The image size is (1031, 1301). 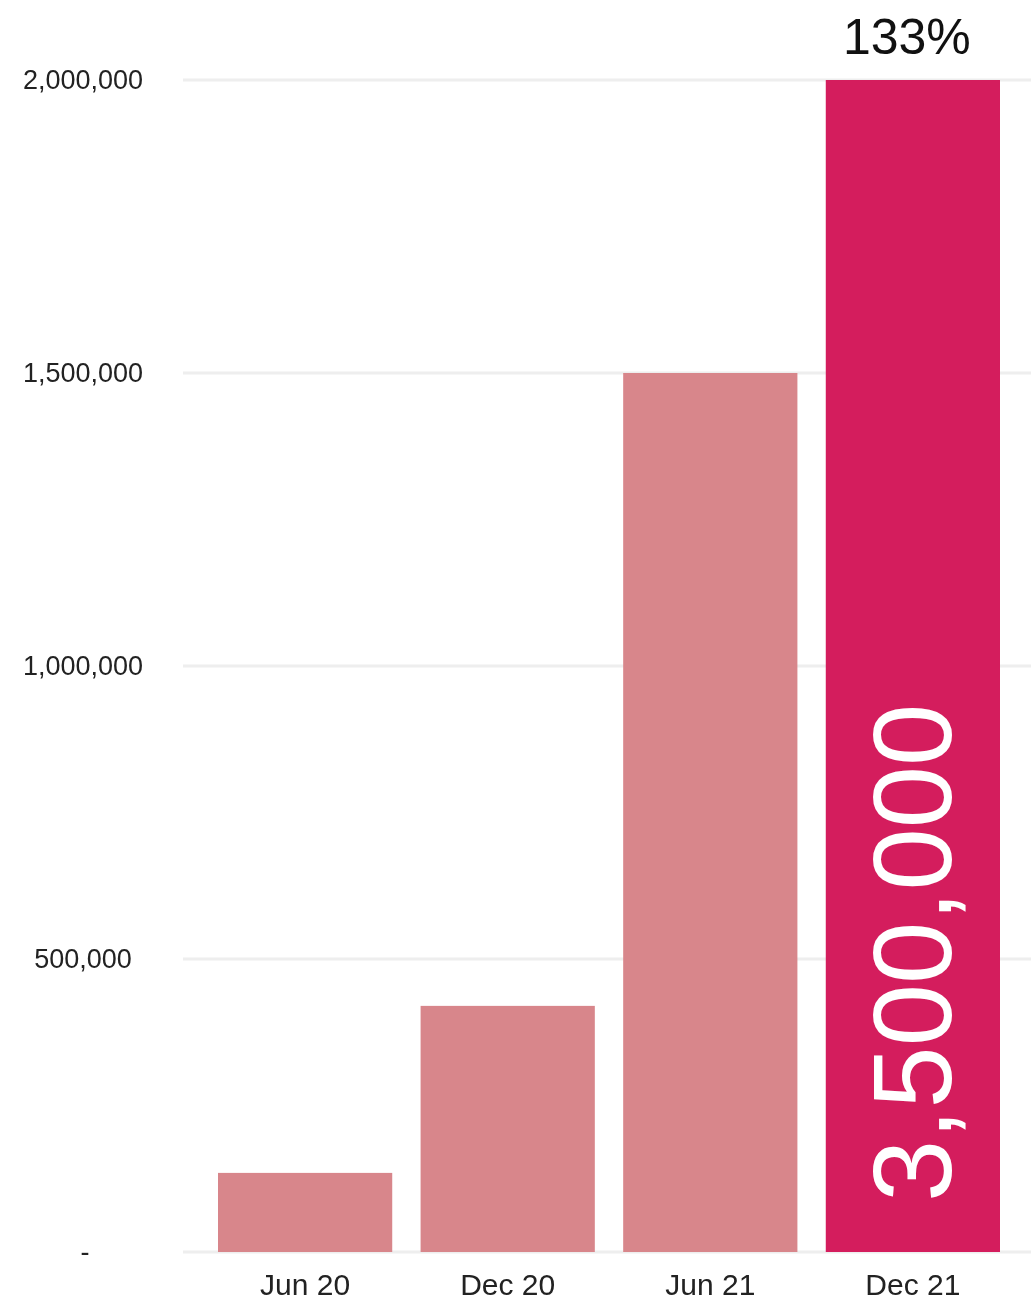 What do you see at coordinates (912, 952) in the screenshot?
I see `annotation: 3,500,000` at bounding box center [912, 952].